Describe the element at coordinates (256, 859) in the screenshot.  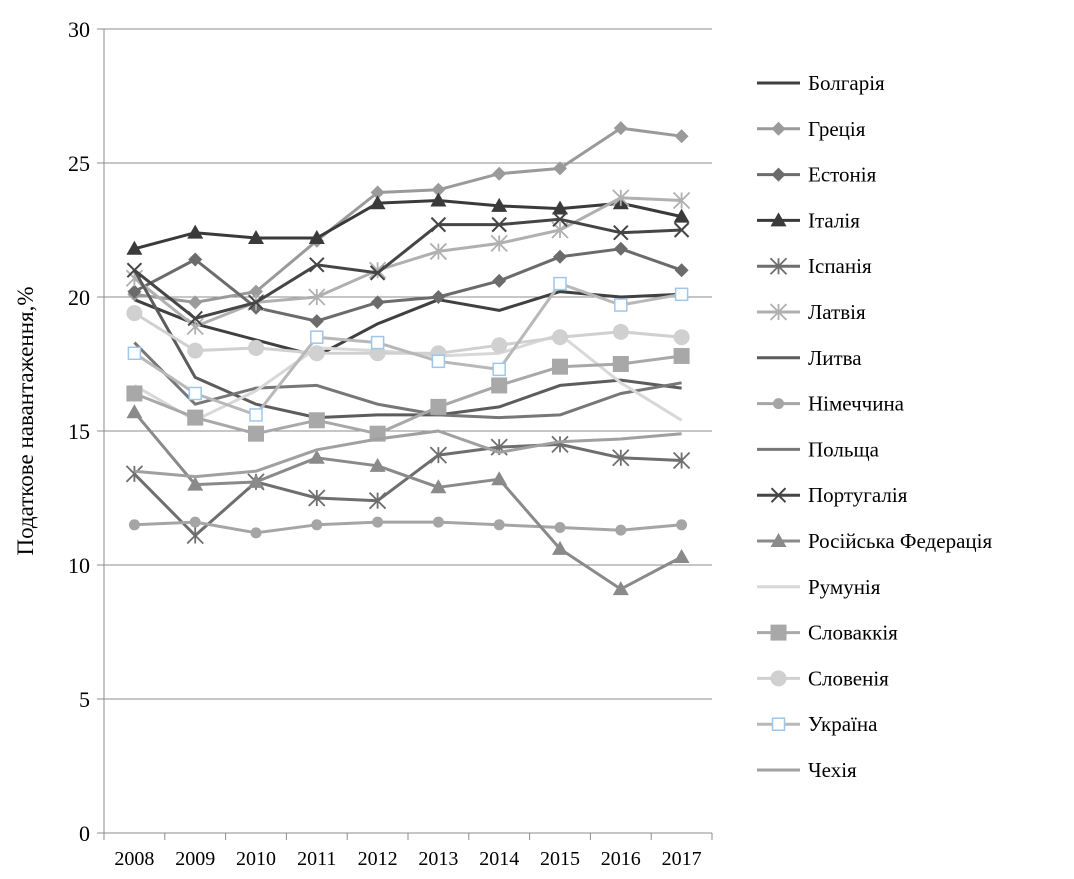
I see `x-tick-label: 2010` at that location.